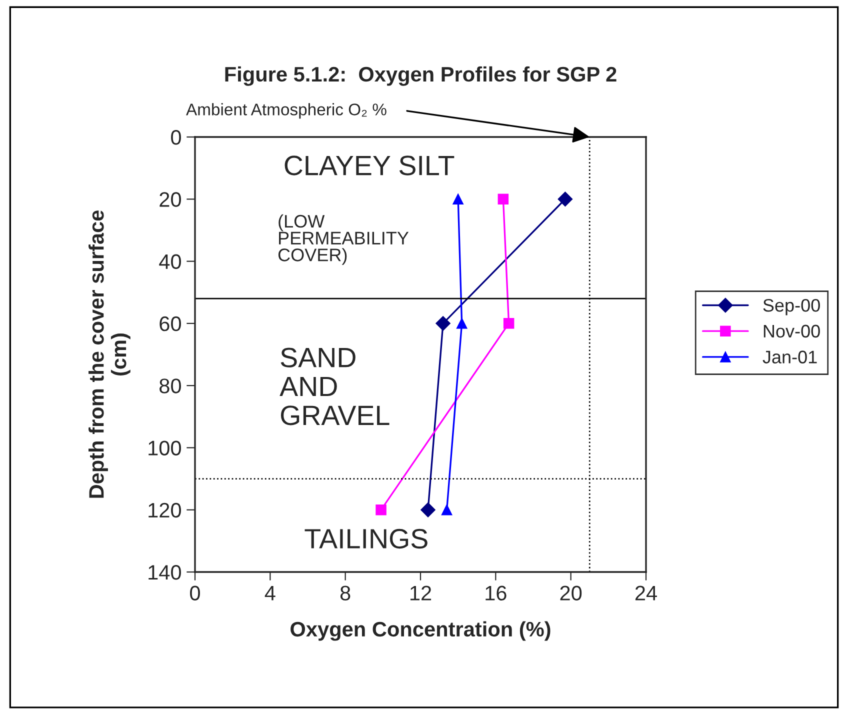 Image resolution: width=848 pixels, height=711 pixels. I want to click on y-tick-label: 120, so click(164, 510).